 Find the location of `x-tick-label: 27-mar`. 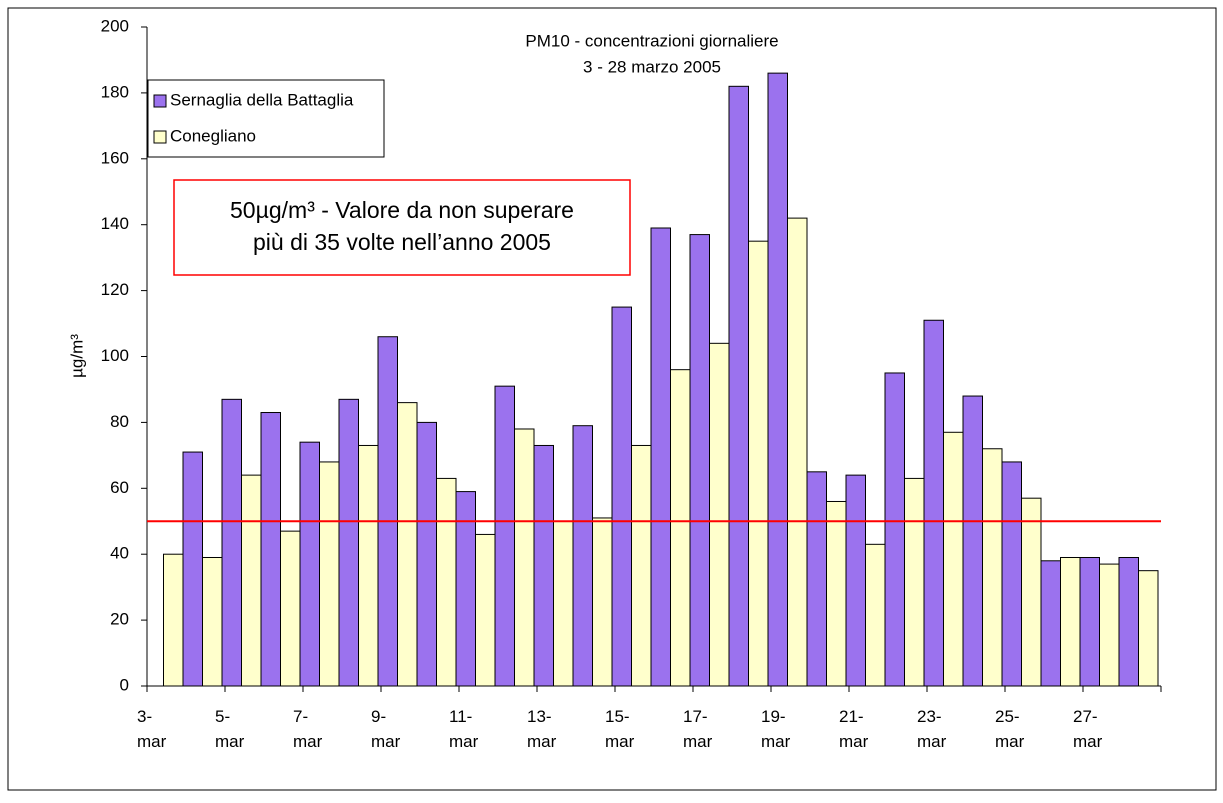

x-tick-label: 27-mar is located at coordinates (1088, 729).